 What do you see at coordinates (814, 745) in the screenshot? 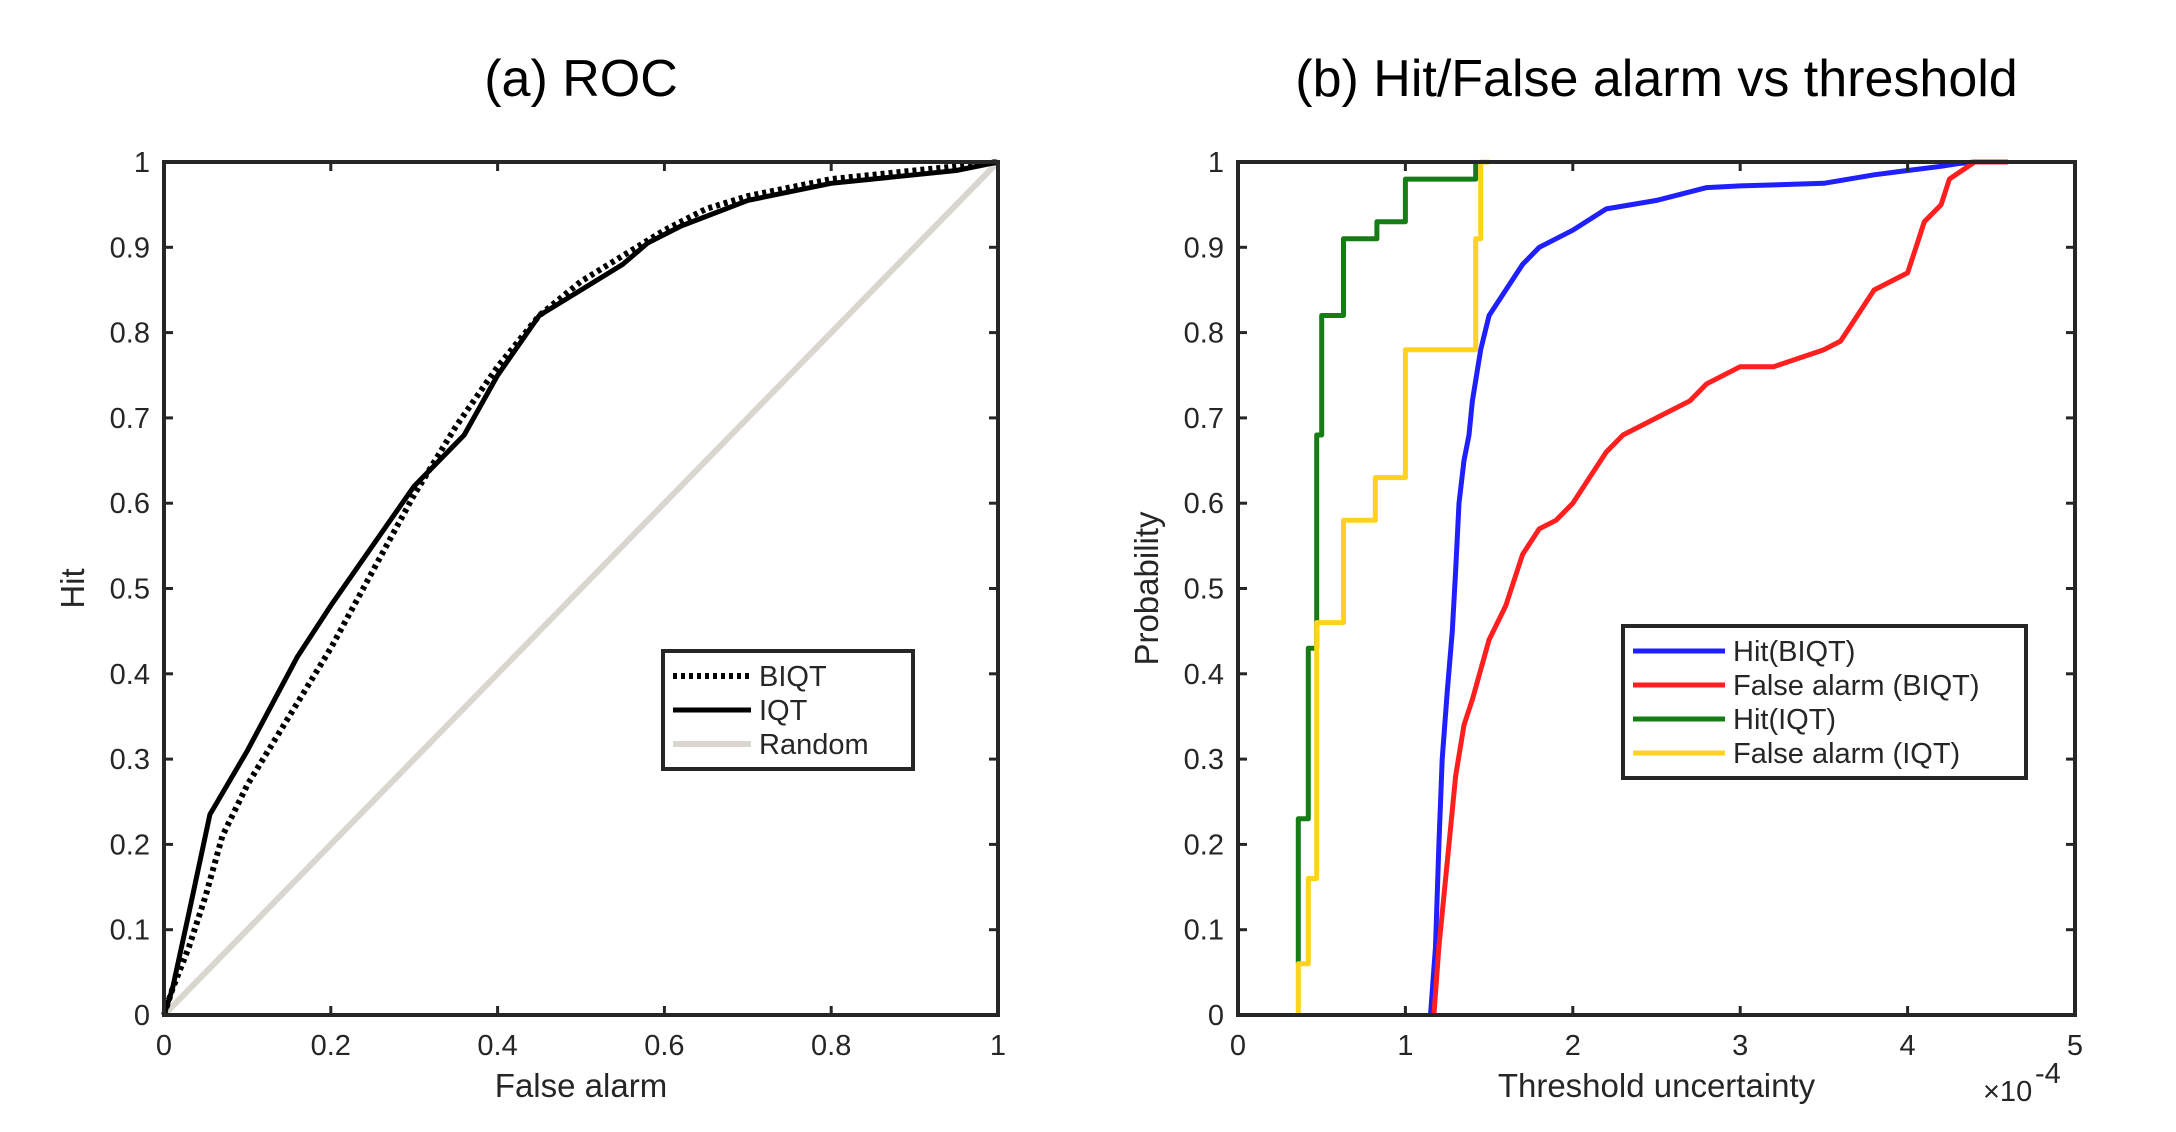
I see `legend-entry: Random` at bounding box center [814, 745].